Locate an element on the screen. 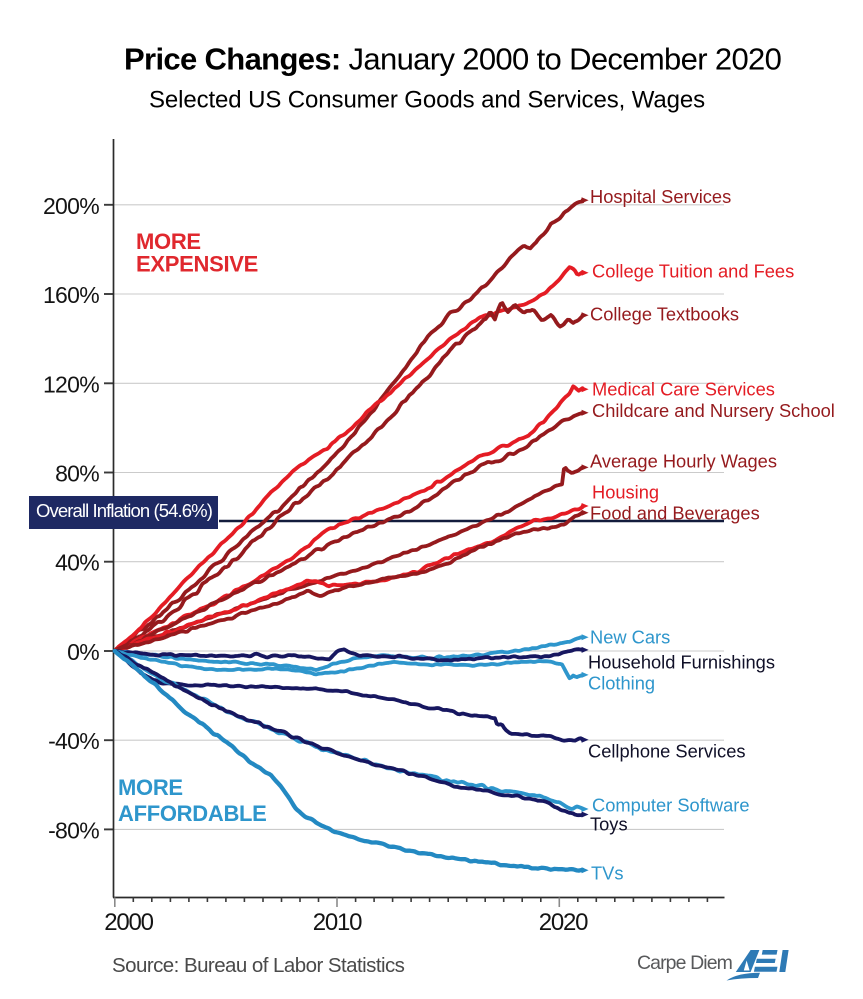  svg-text: -40% is located at coordinates (73, 741).